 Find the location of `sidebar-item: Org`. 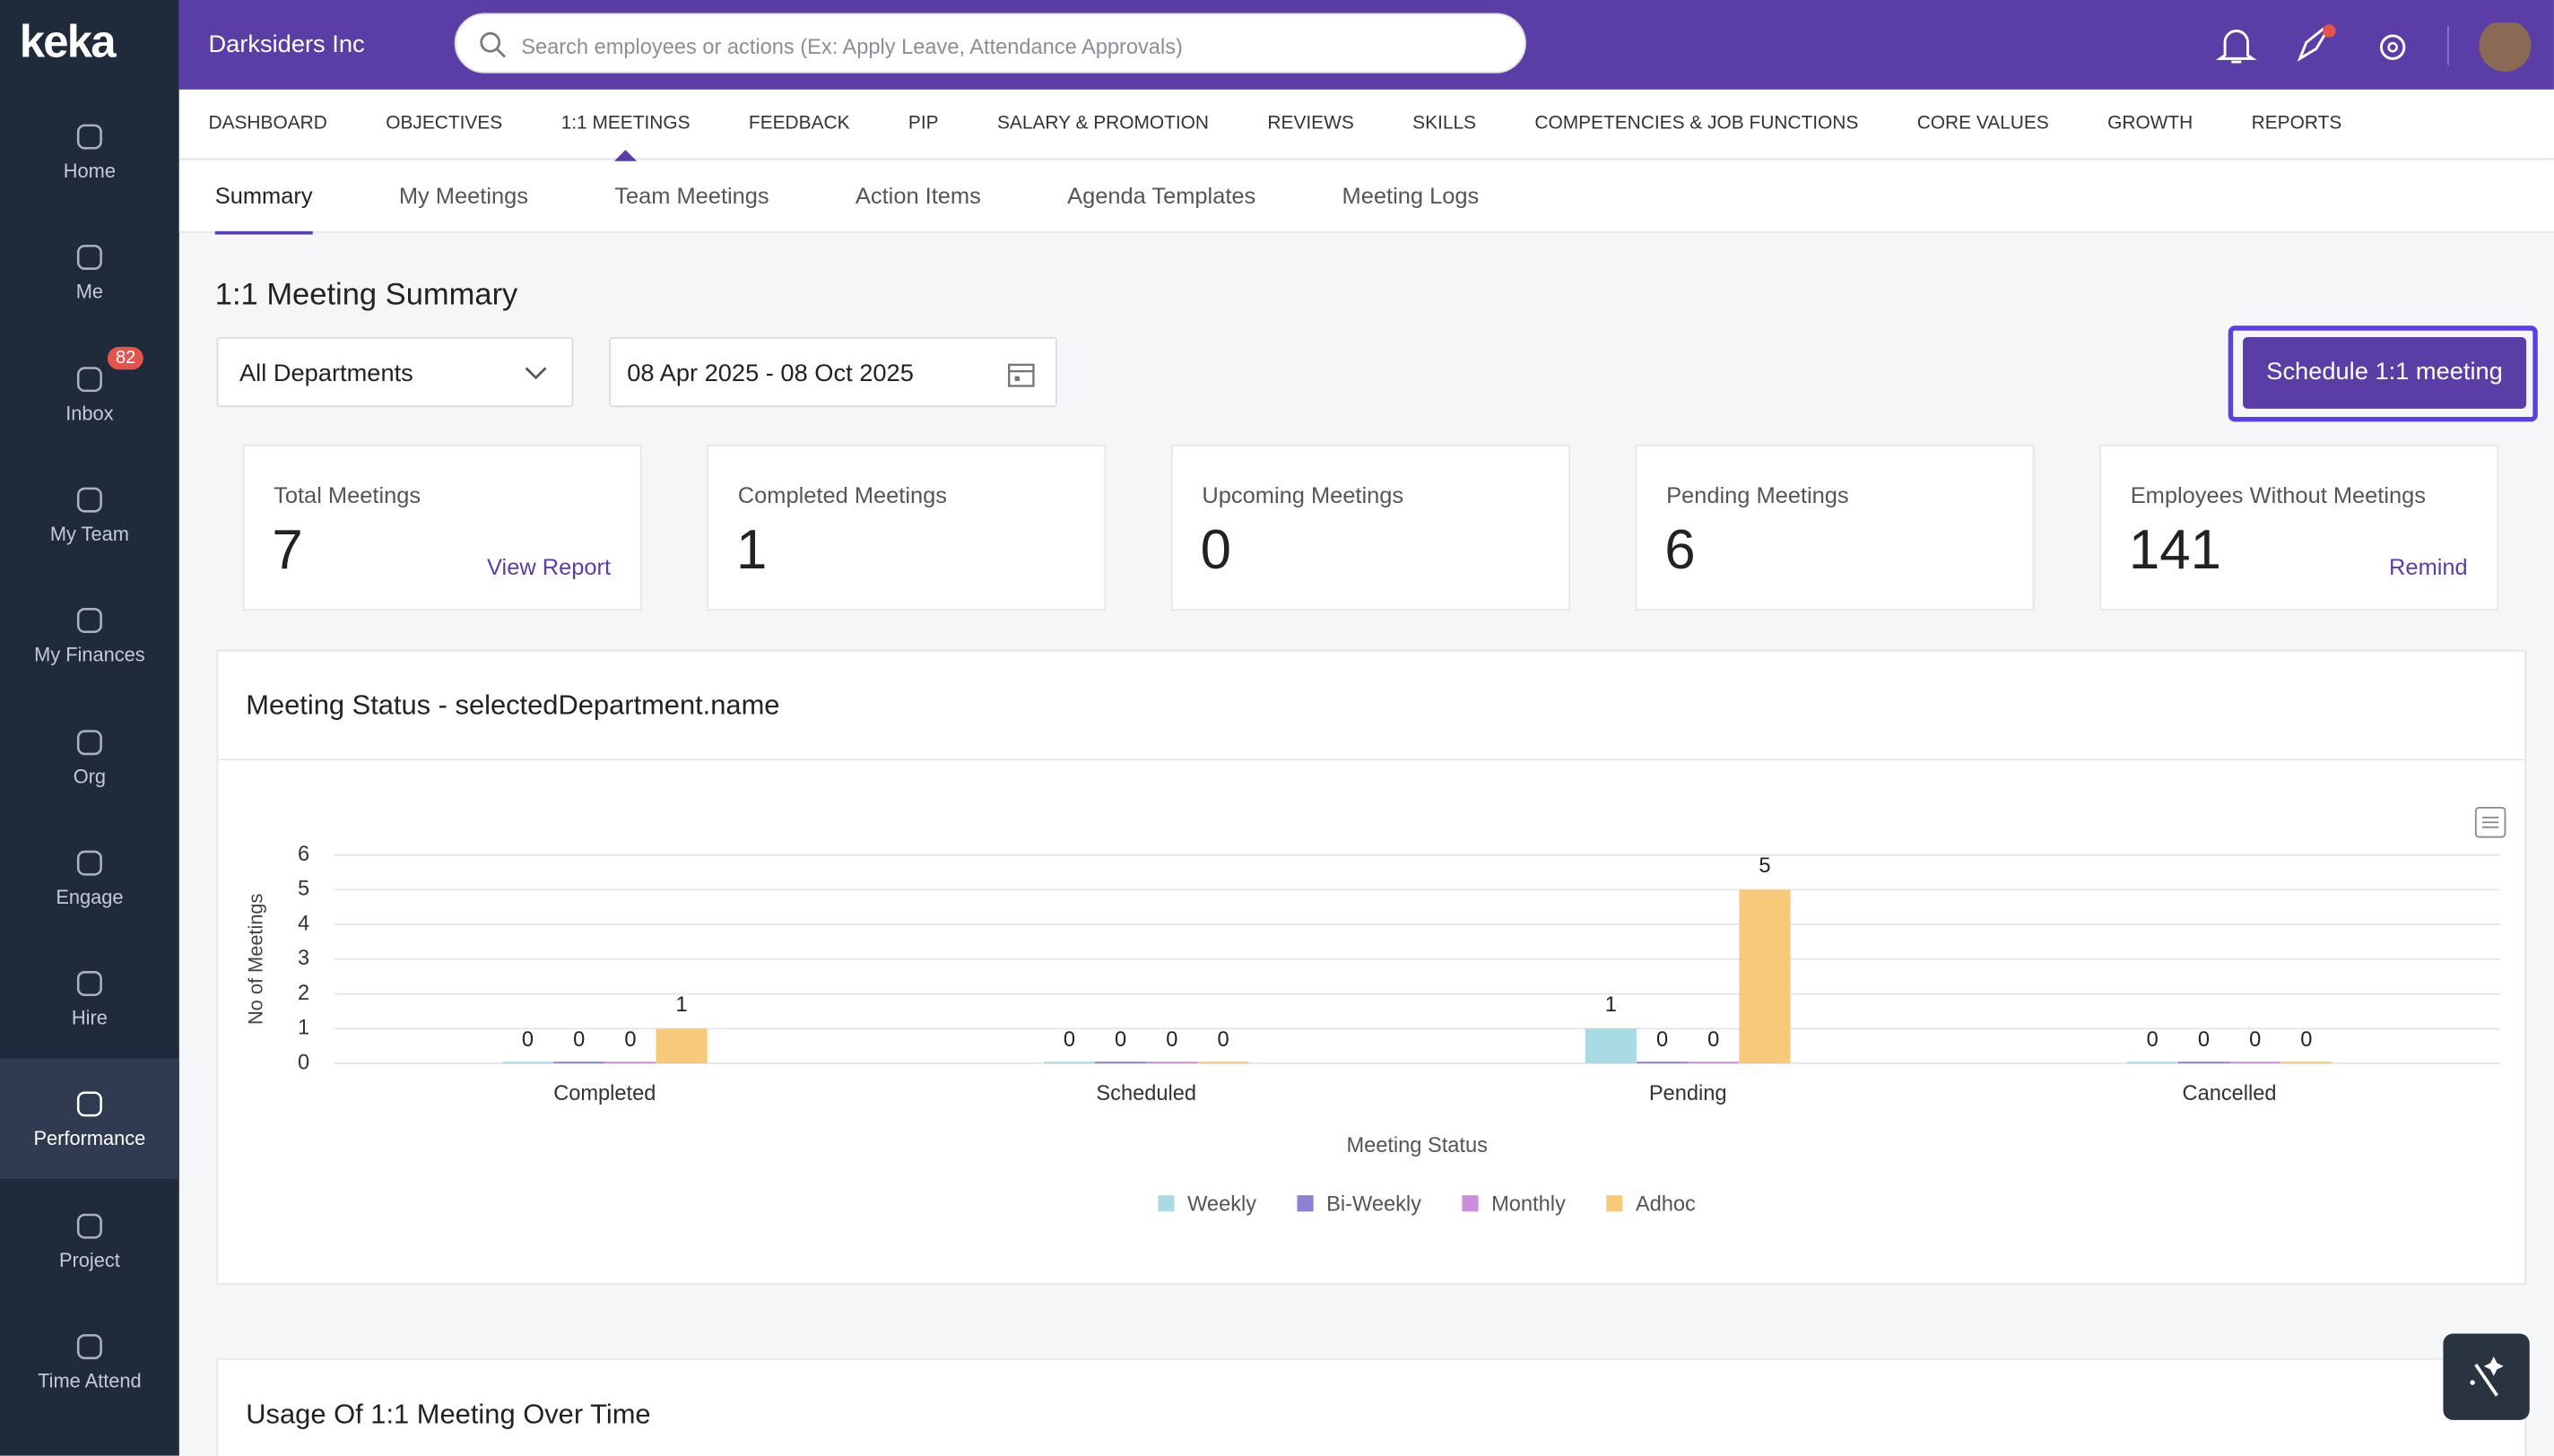

sidebar-item: Org is located at coordinates (89, 756).